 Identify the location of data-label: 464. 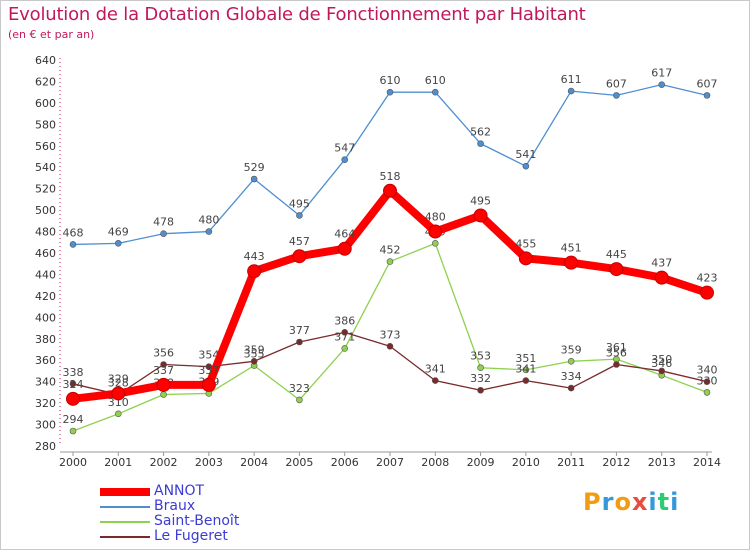
(344, 234).